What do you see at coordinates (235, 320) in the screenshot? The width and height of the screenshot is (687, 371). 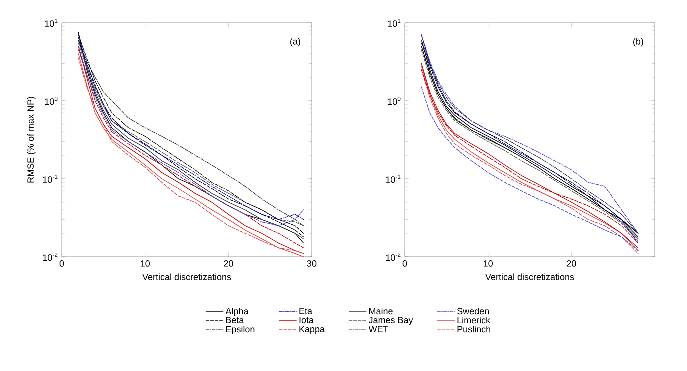 I see `legend-label: Beta` at bounding box center [235, 320].